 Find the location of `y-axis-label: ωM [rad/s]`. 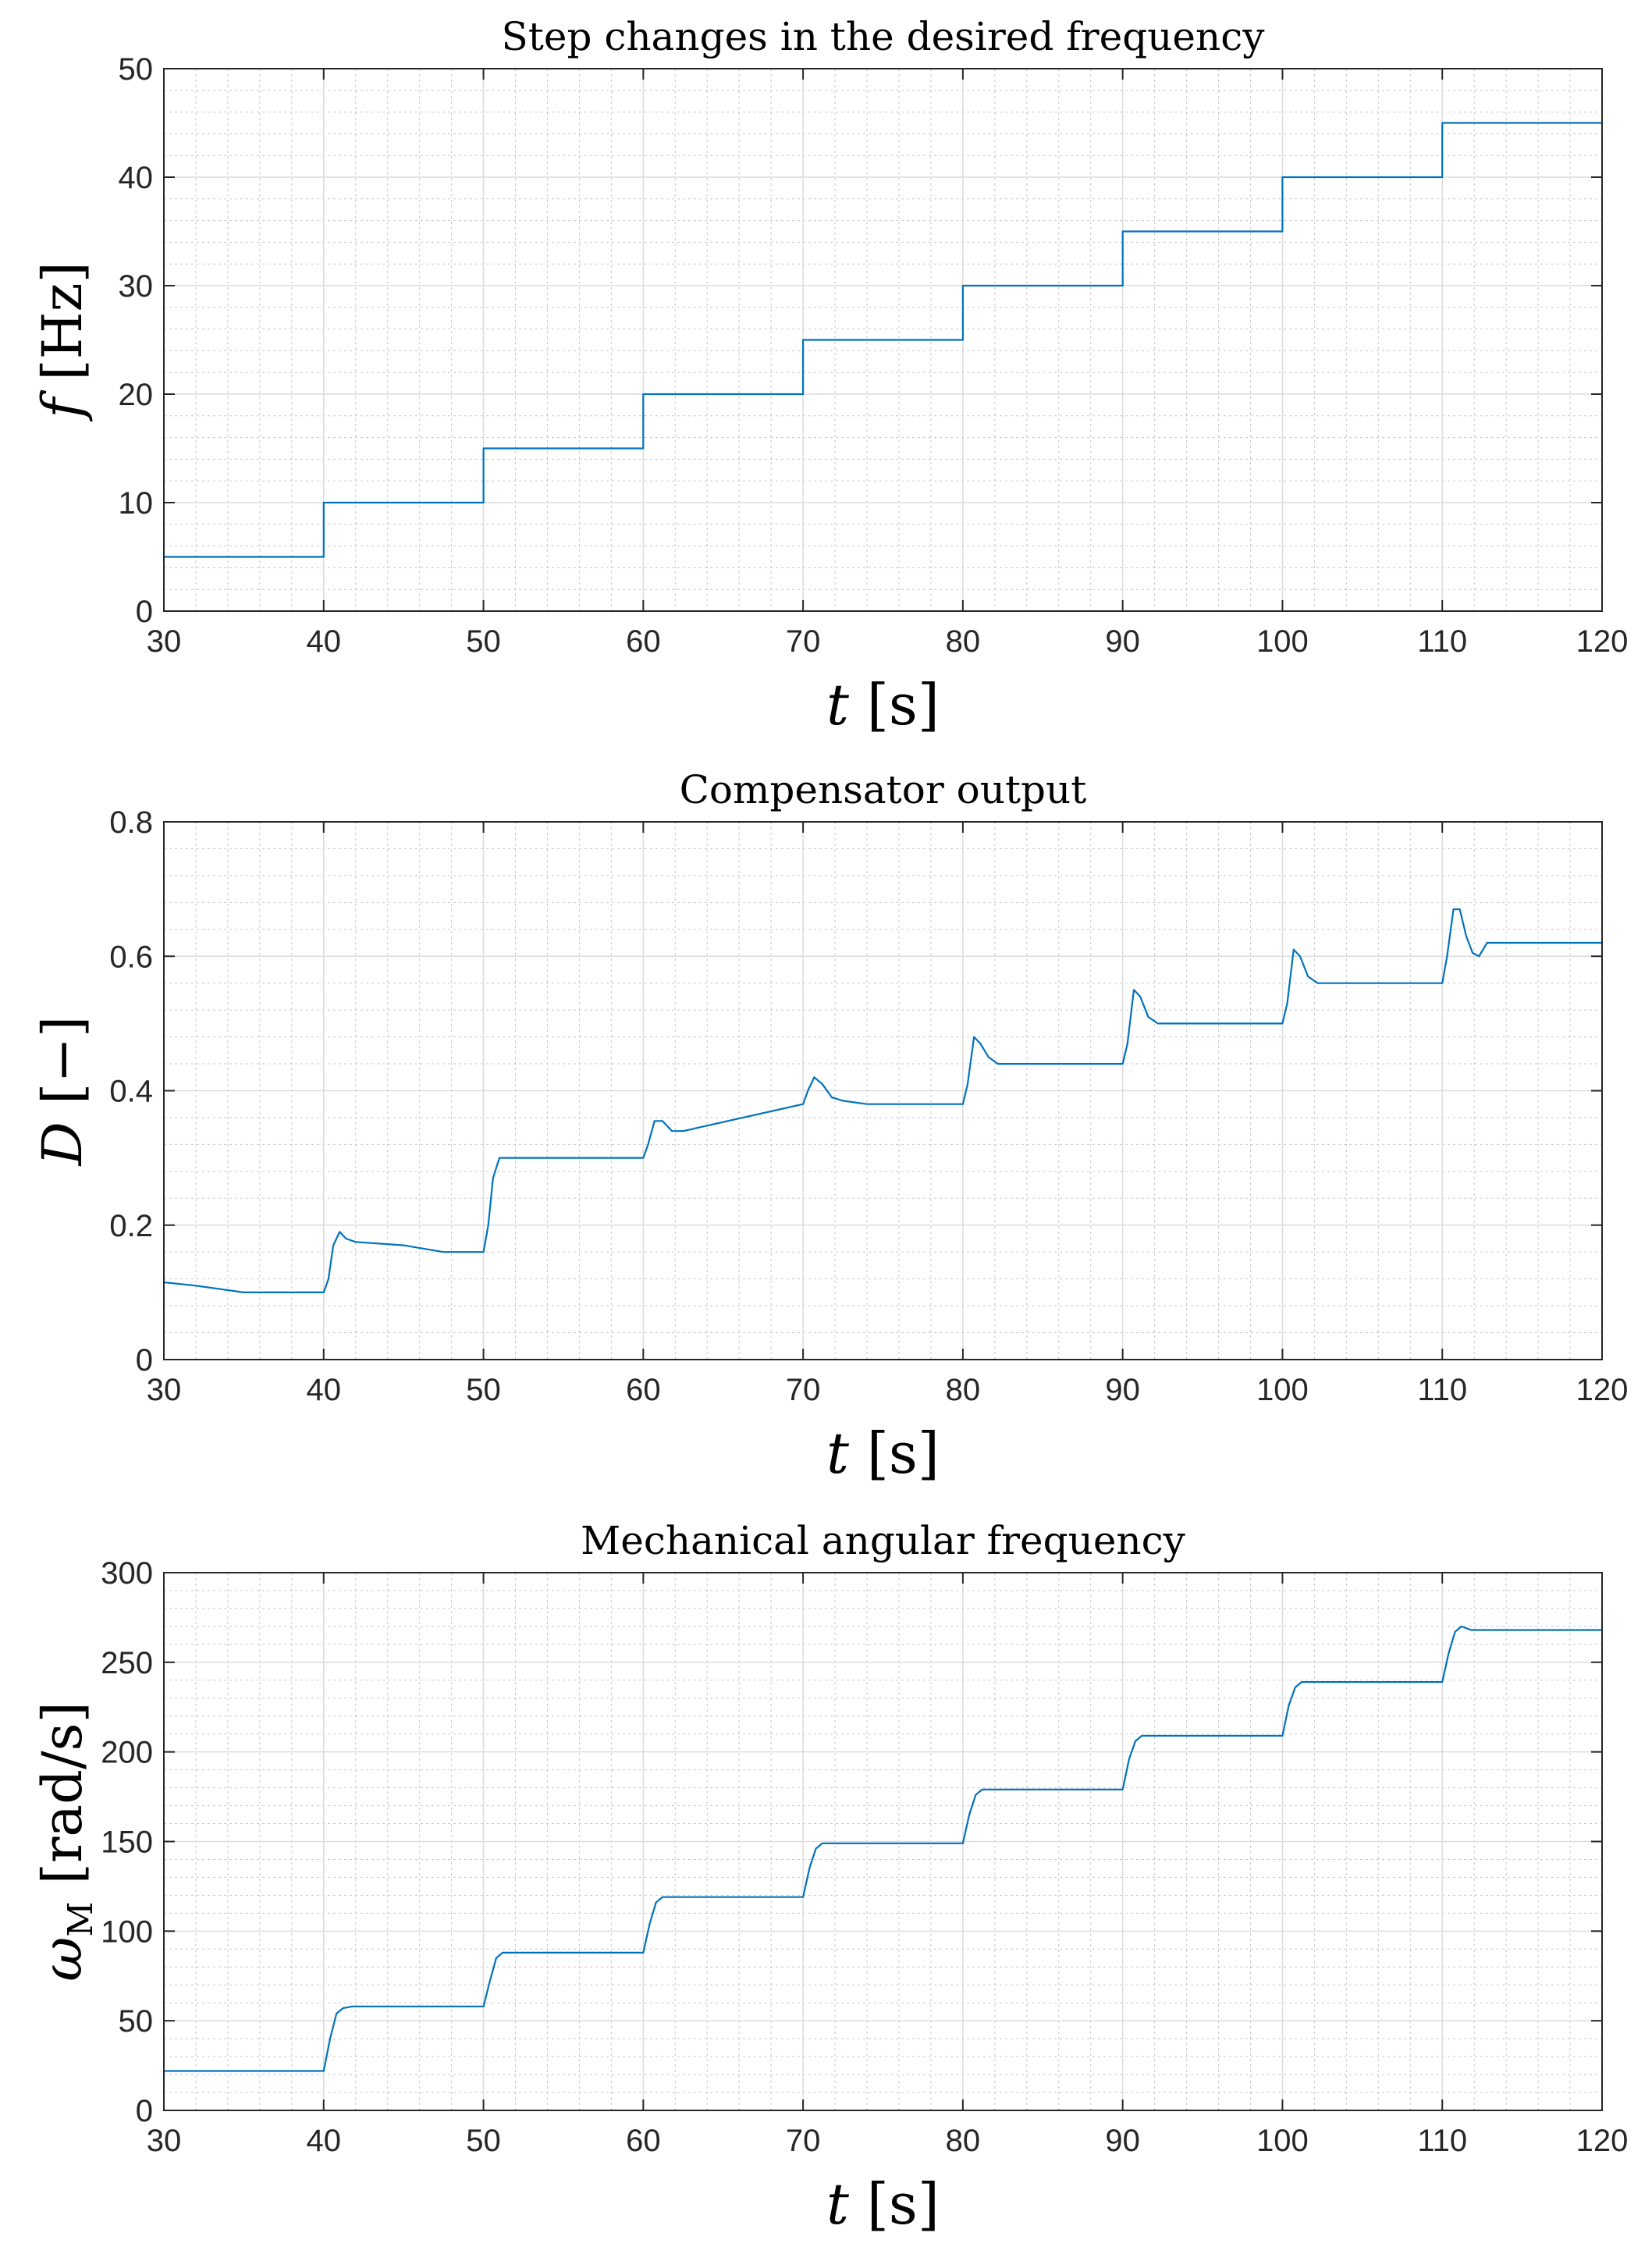

y-axis-label: ωM [rad/s] is located at coordinates (66, 1842).